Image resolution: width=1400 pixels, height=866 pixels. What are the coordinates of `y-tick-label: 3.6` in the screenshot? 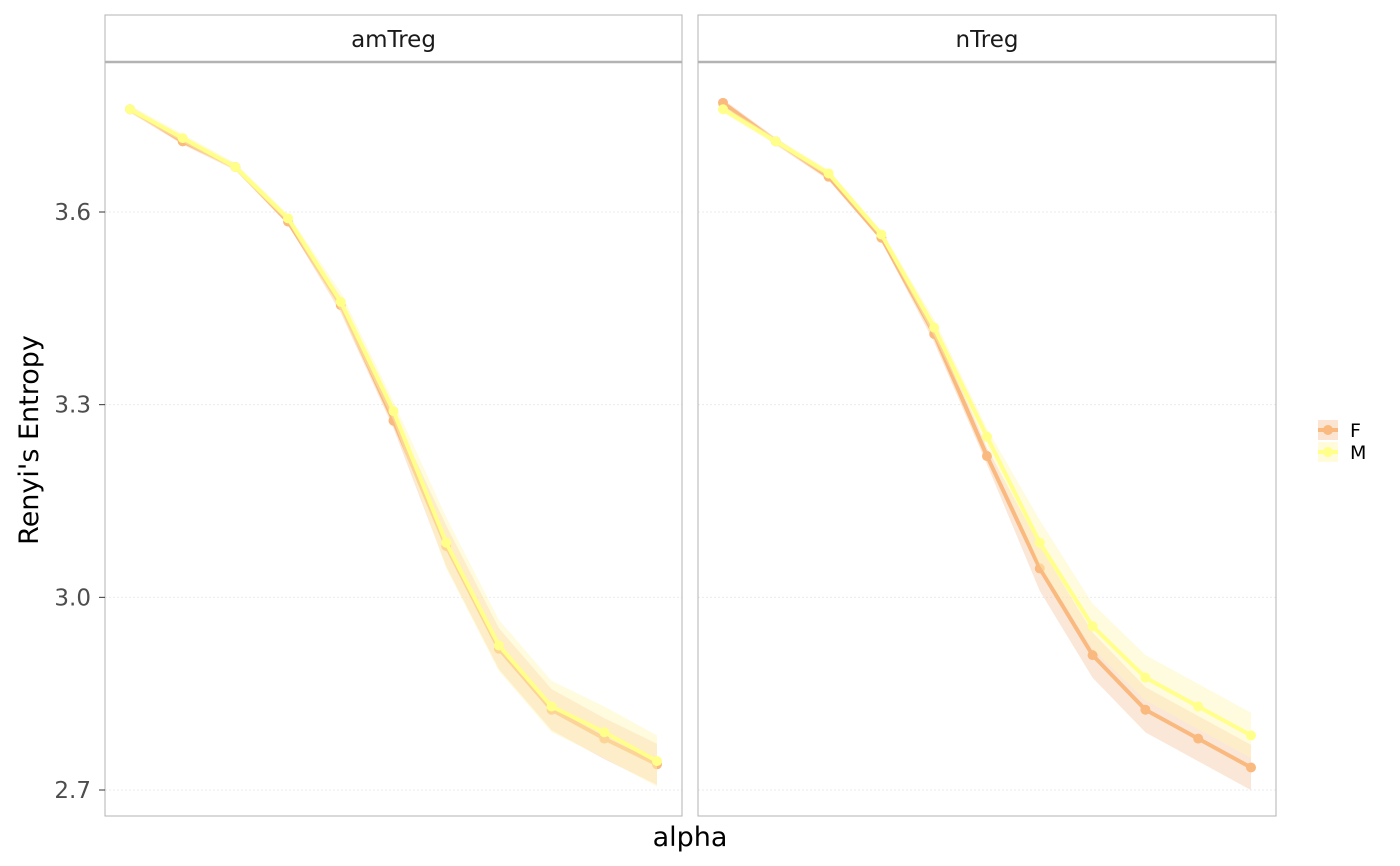 It's located at (72, 213).